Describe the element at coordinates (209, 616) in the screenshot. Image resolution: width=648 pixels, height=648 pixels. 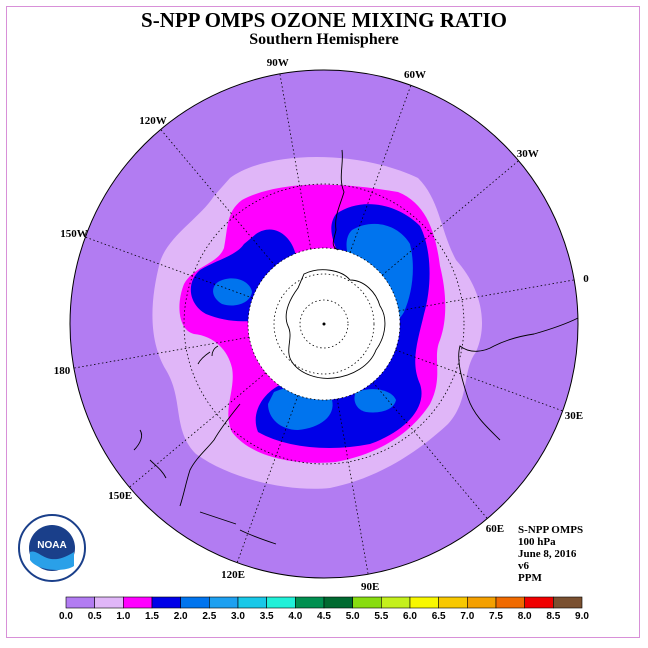
I see `colorbar-tick-label: 2.5` at that location.